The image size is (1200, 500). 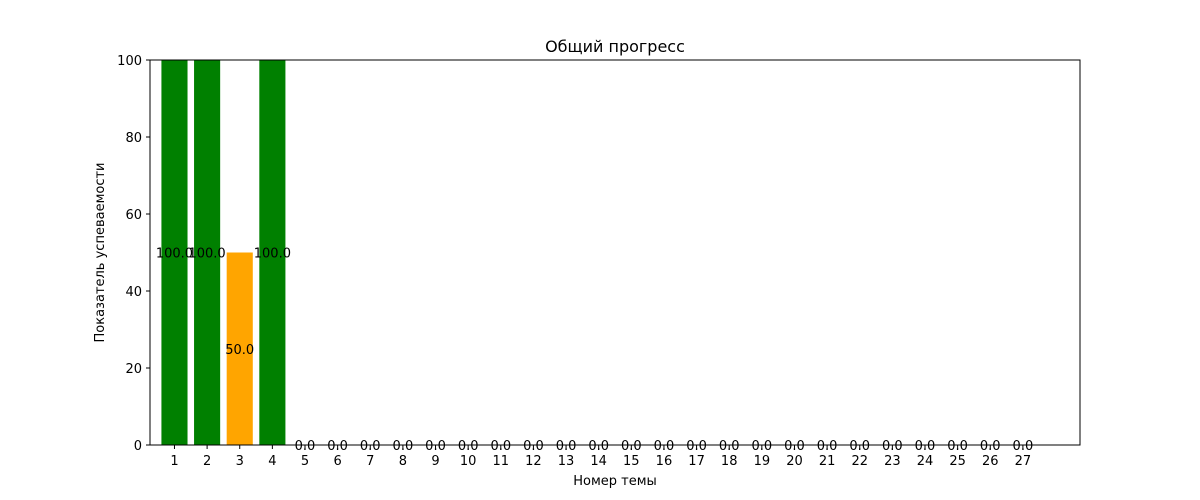 What do you see at coordinates (138, 446) in the screenshot?
I see `y-tick-label: 0` at bounding box center [138, 446].